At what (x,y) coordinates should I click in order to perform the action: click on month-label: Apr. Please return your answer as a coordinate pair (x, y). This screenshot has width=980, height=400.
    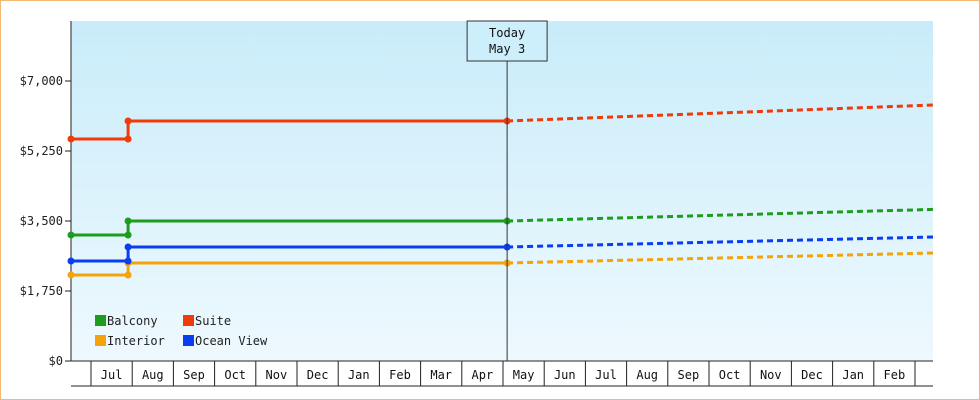
    Looking at the image, I should click on (483, 375).